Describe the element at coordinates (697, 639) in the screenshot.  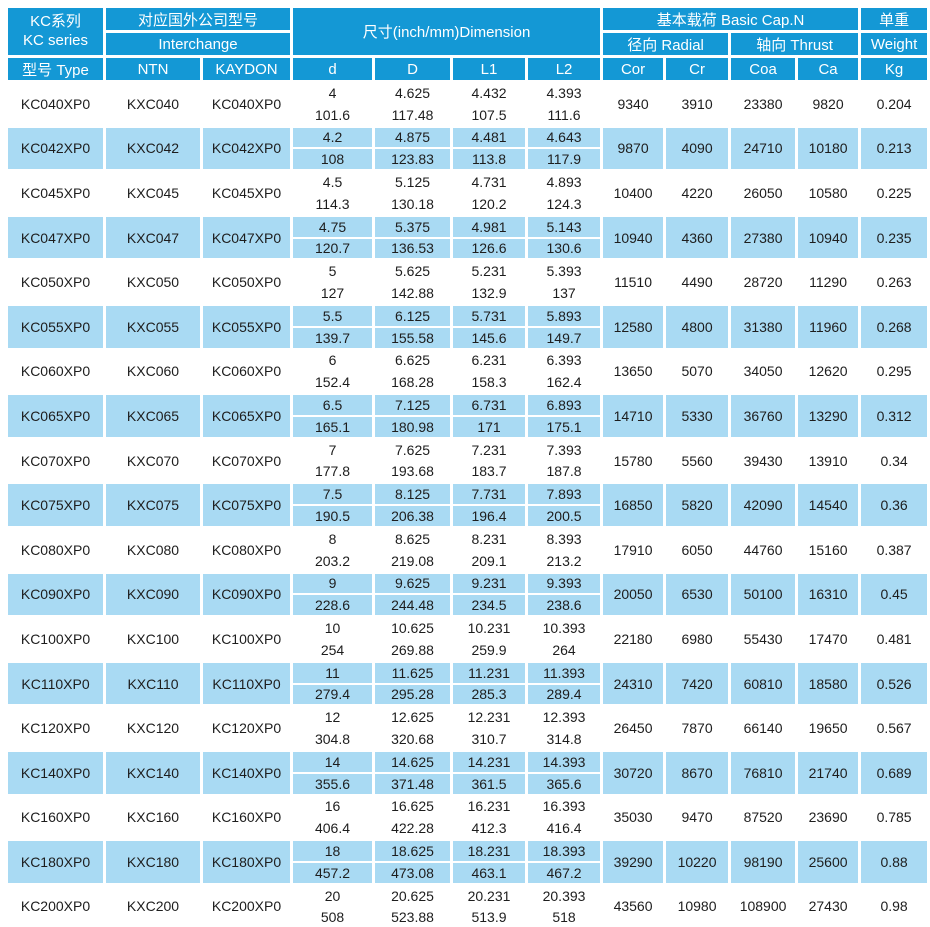
I see `cell-cr: 6980` at that location.